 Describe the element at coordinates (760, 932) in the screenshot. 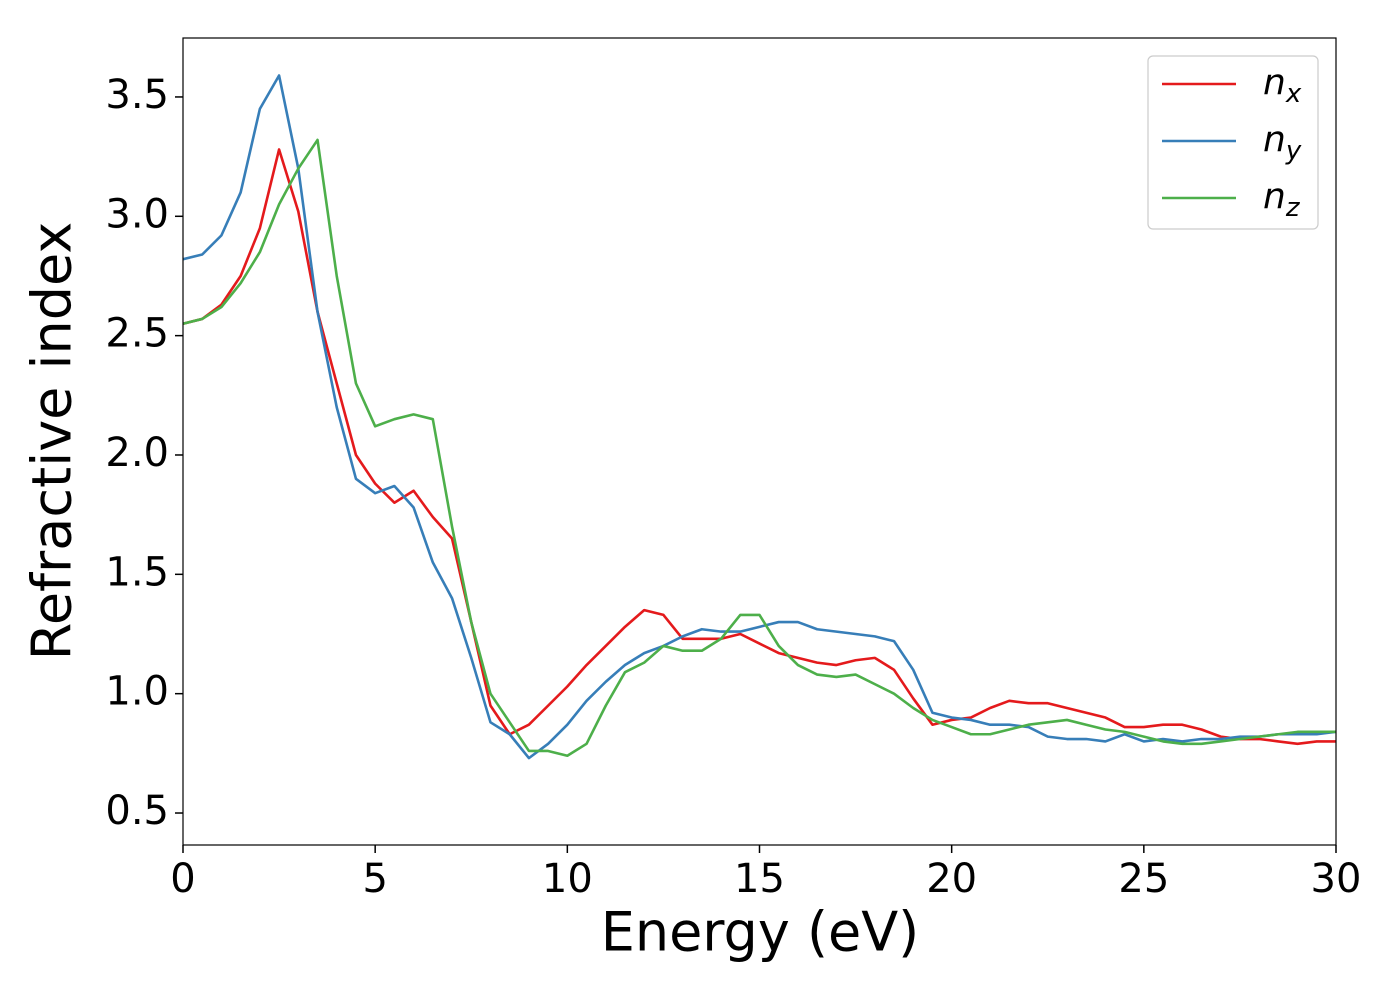

I see `x-axis-label: Energy (eV)` at that location.